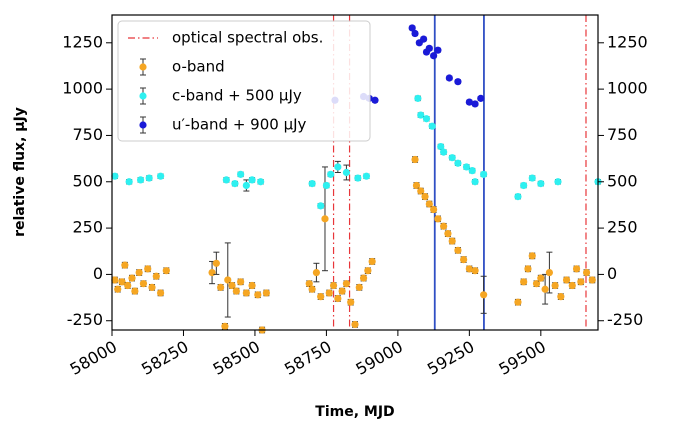 Image resolution: width=689 pixels, height=431 pixels. I want to click on x-tick-label: 58000, so click(94, 358).